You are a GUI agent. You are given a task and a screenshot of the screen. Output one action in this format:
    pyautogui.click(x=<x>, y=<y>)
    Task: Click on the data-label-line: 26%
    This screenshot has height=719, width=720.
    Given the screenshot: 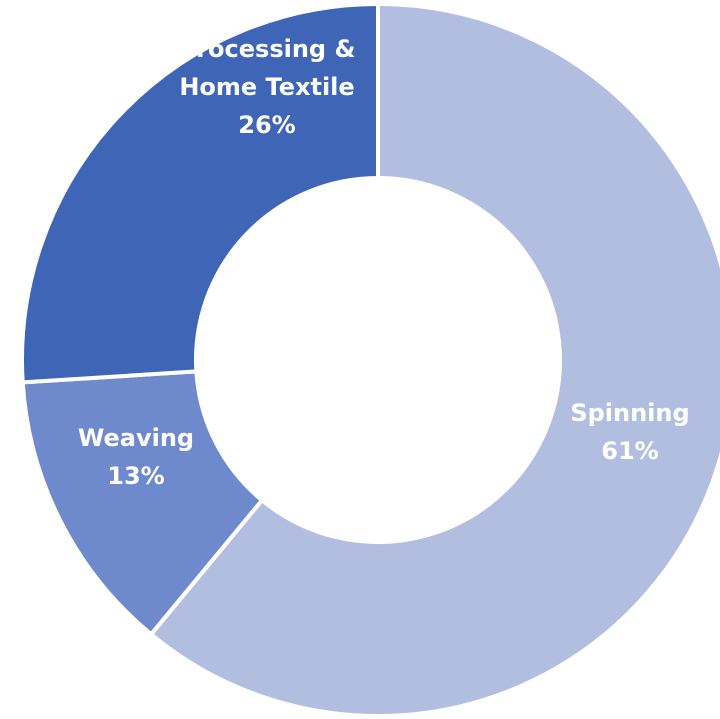 What is the action you would take?
    pyautogui.click(x=266, y=125)
    